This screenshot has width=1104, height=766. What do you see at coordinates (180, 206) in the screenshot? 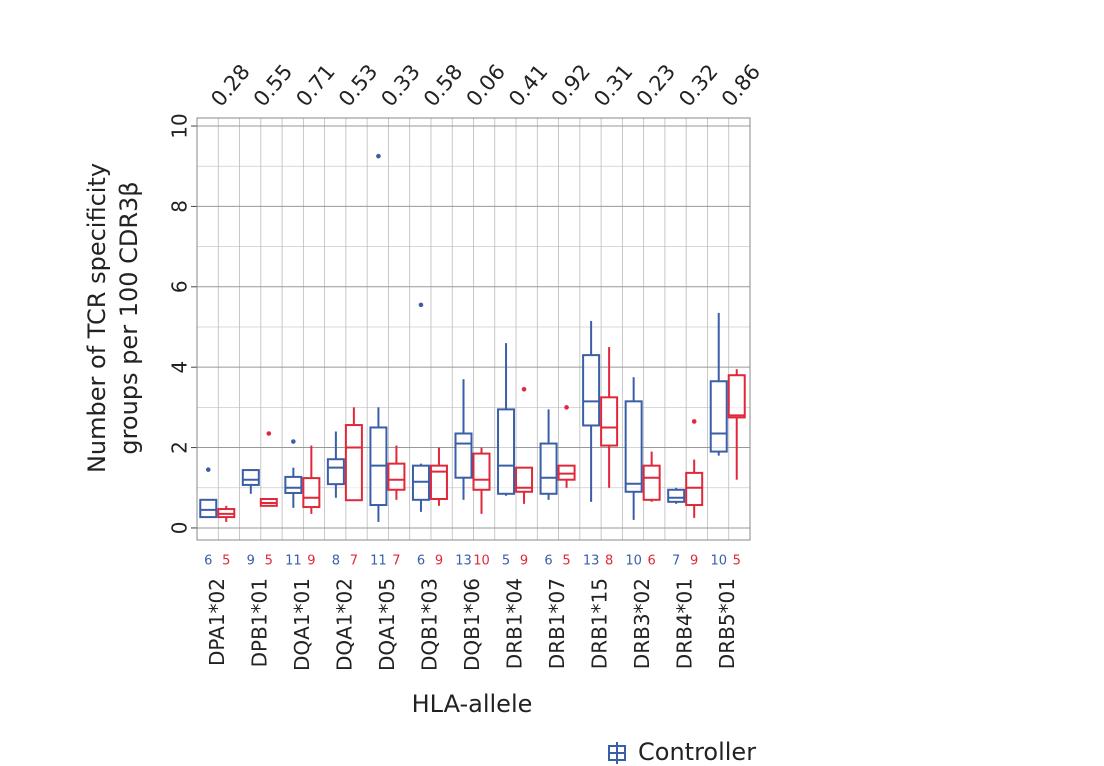
I see `y-tick-label: 8` at bounding box center [180, 206].